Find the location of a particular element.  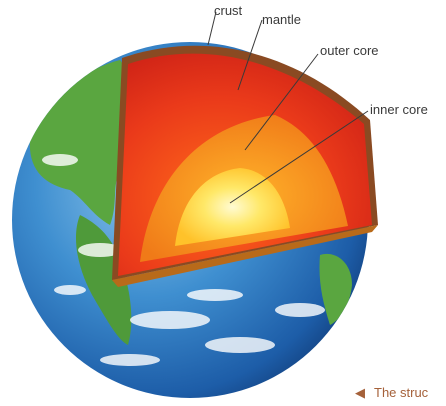

africa-land is located at coordinates (335, 289).